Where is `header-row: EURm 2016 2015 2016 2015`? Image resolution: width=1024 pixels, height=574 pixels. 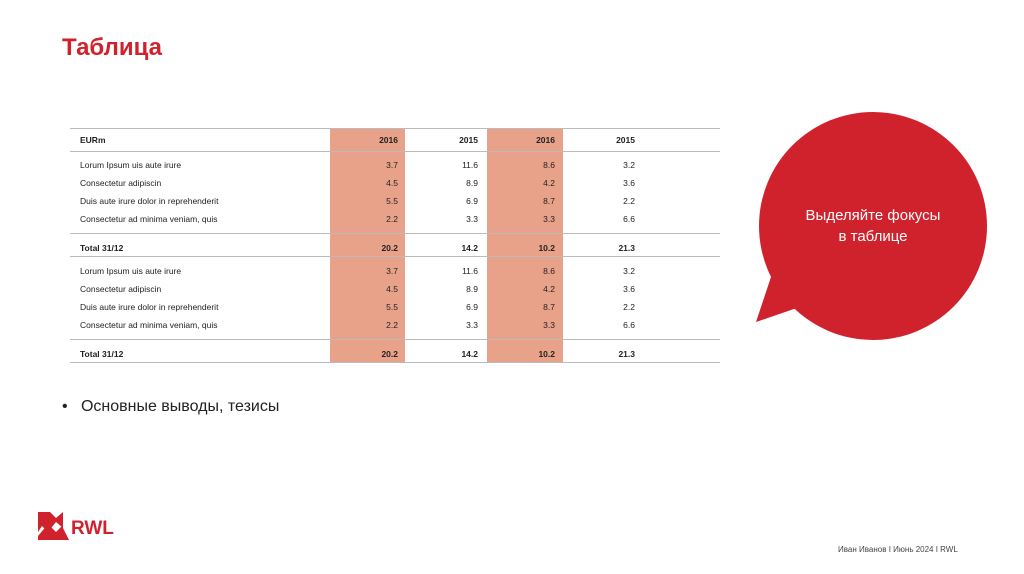 header-row: EURm 2016 2015 2016 2015 is located at coordinates (395, 140).